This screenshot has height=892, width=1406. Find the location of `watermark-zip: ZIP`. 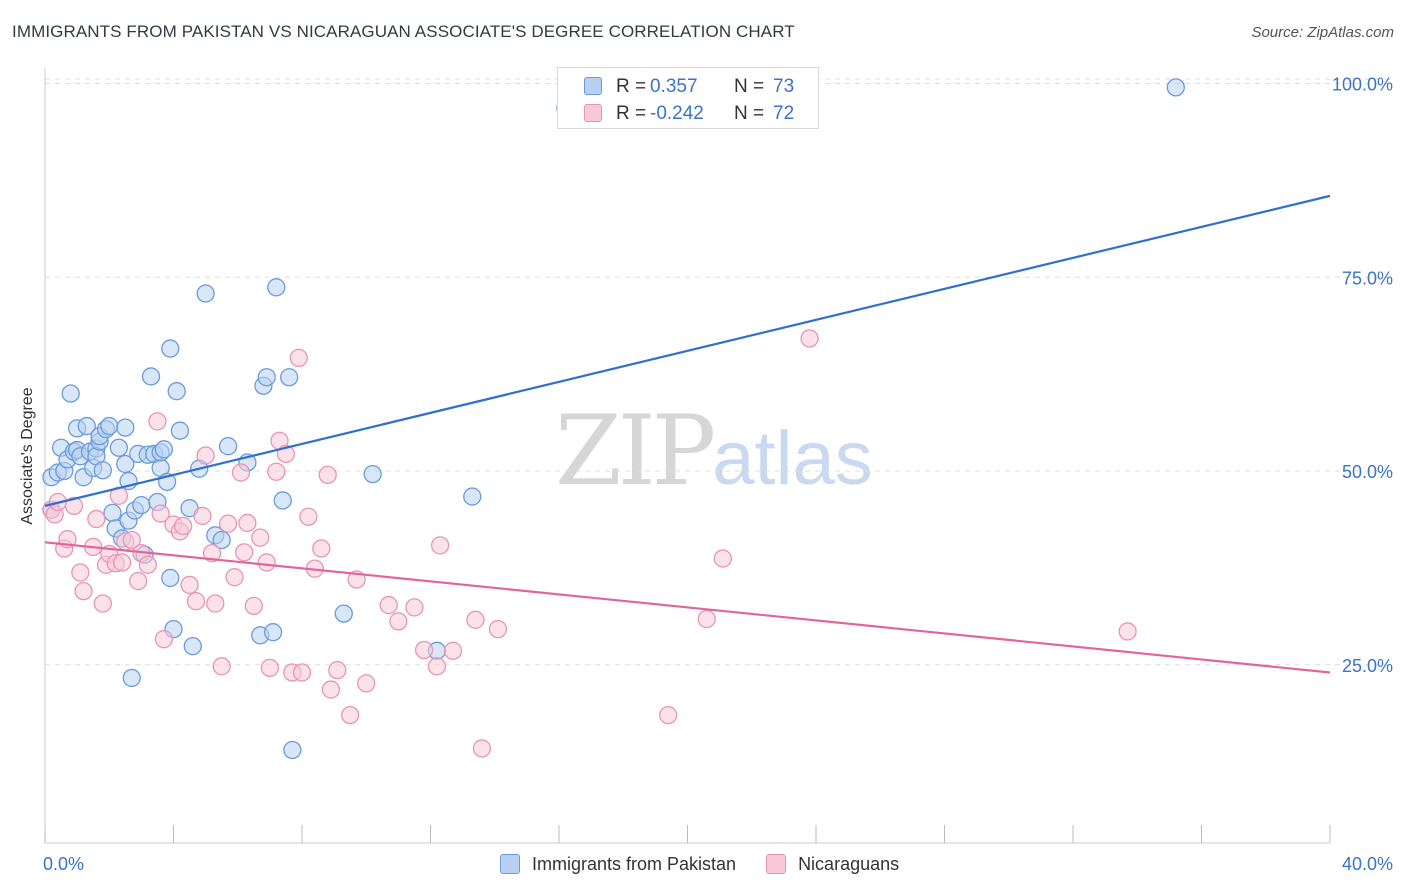

watermark-zip: ZIP is located at coordinates (635, 451).